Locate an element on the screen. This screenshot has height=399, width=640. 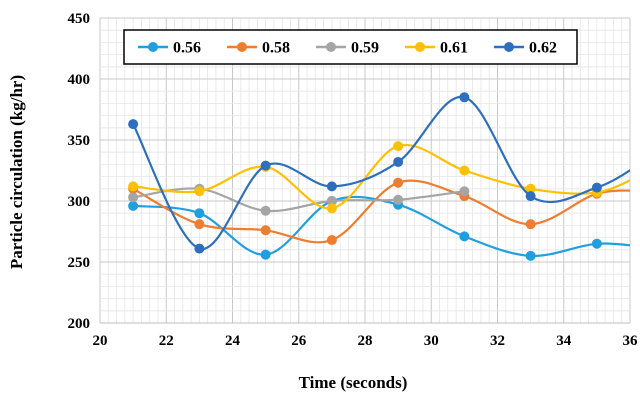
series-0.56 is located at coordinates (379, 228).